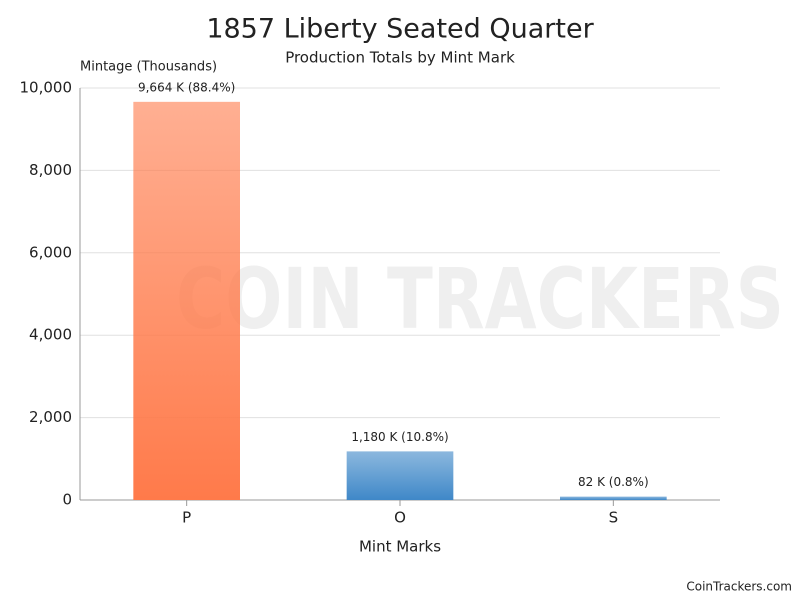  I want to click on y-tick-label: 8,000, so click(50, 170).